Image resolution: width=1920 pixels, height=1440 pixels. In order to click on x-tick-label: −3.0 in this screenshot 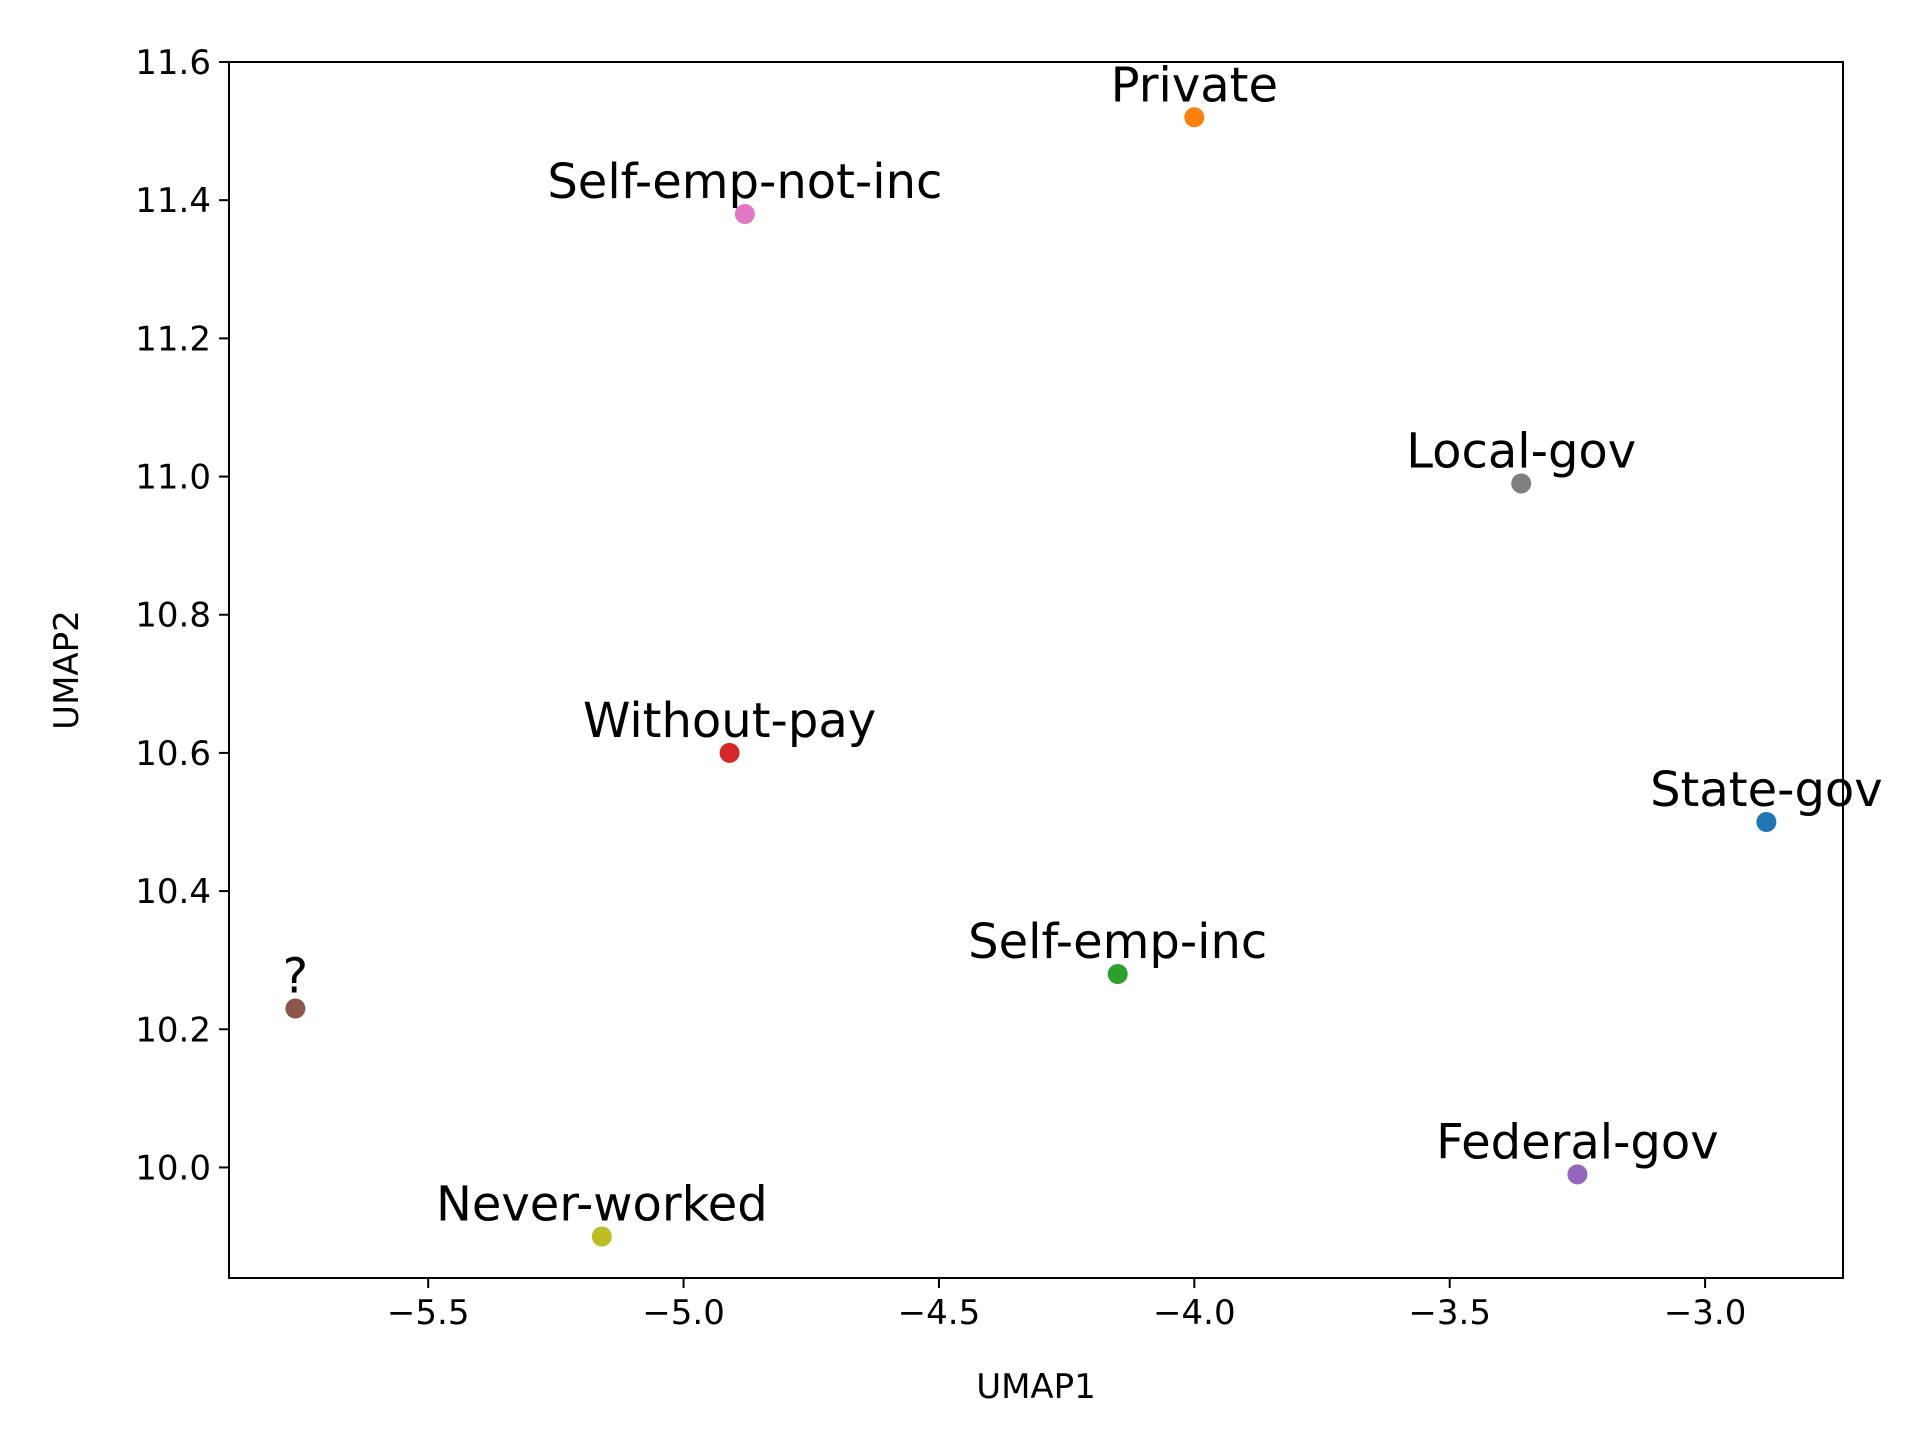, I will do `click(1705, 1313)`.